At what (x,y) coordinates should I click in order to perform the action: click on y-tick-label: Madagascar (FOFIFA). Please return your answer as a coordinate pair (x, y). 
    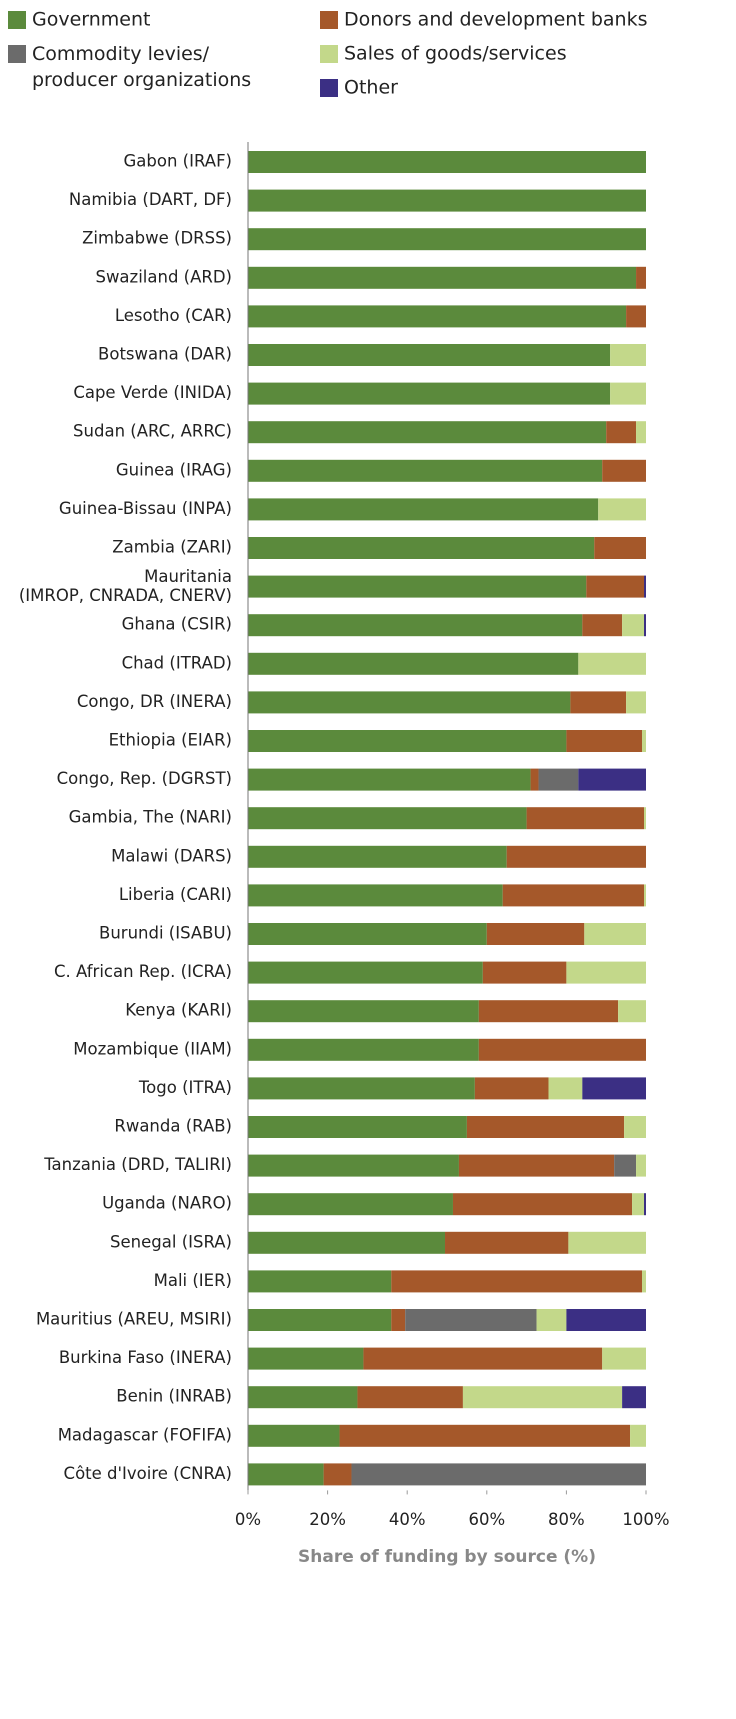
    Looking at the image, I should click on (145, 1434).